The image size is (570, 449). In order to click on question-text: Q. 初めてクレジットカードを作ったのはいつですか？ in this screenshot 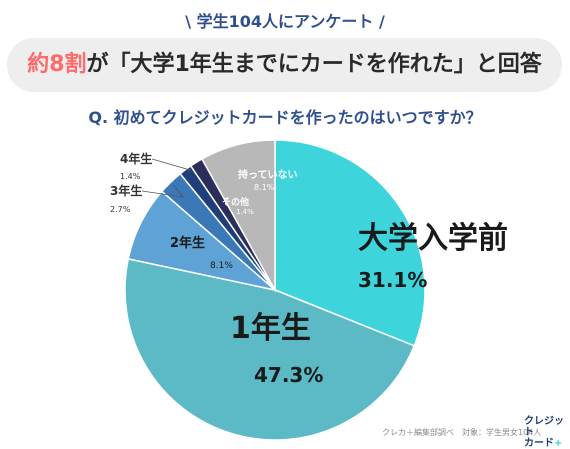, I will do `click(285, 117)`.